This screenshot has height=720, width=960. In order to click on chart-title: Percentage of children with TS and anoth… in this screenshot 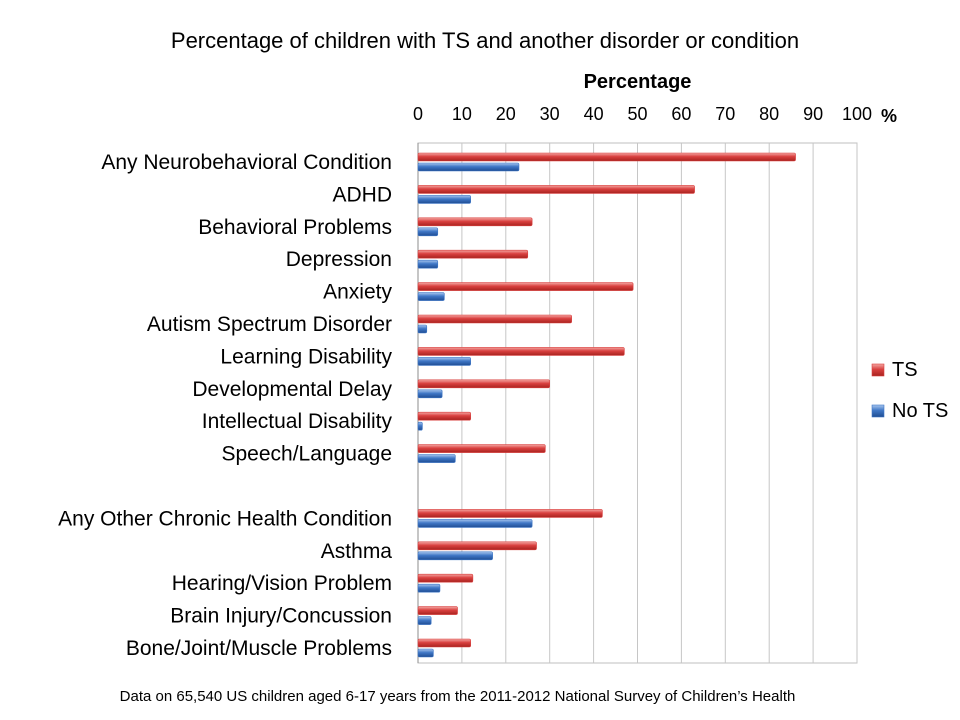, I will do `click(485, 40)`.